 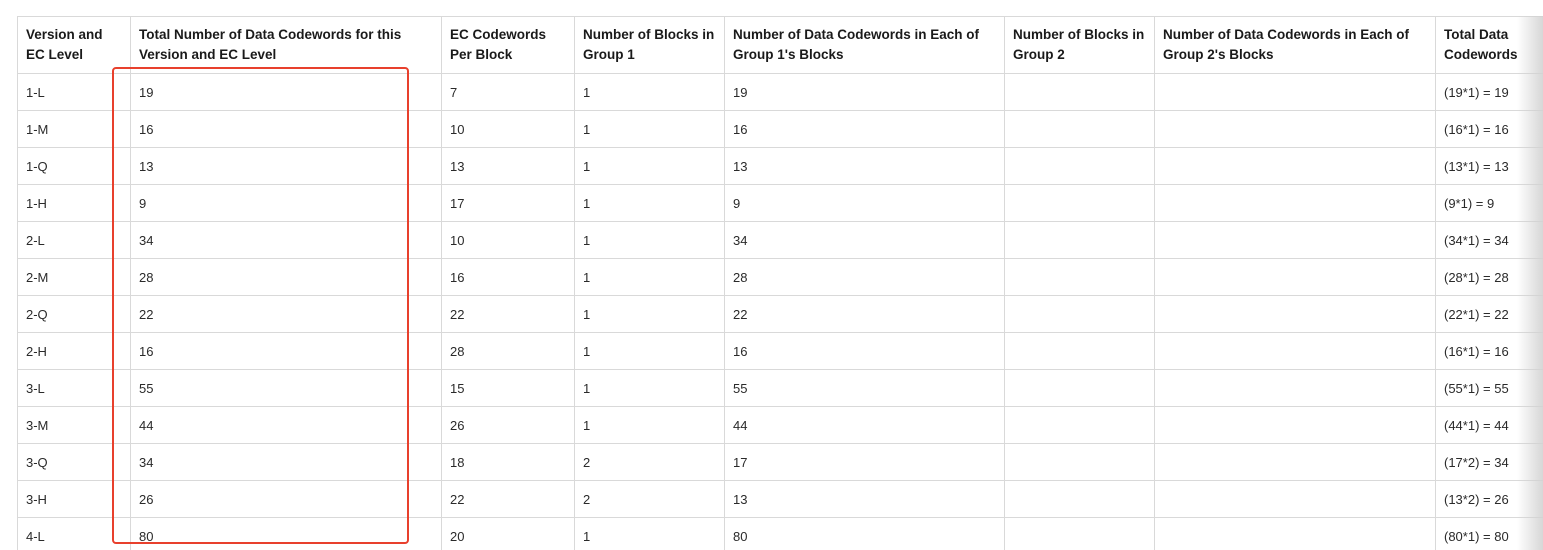 I want to click on table-row: 2-H 16 28 1 16 (16*1) = 16, so click(x=780, y=351).